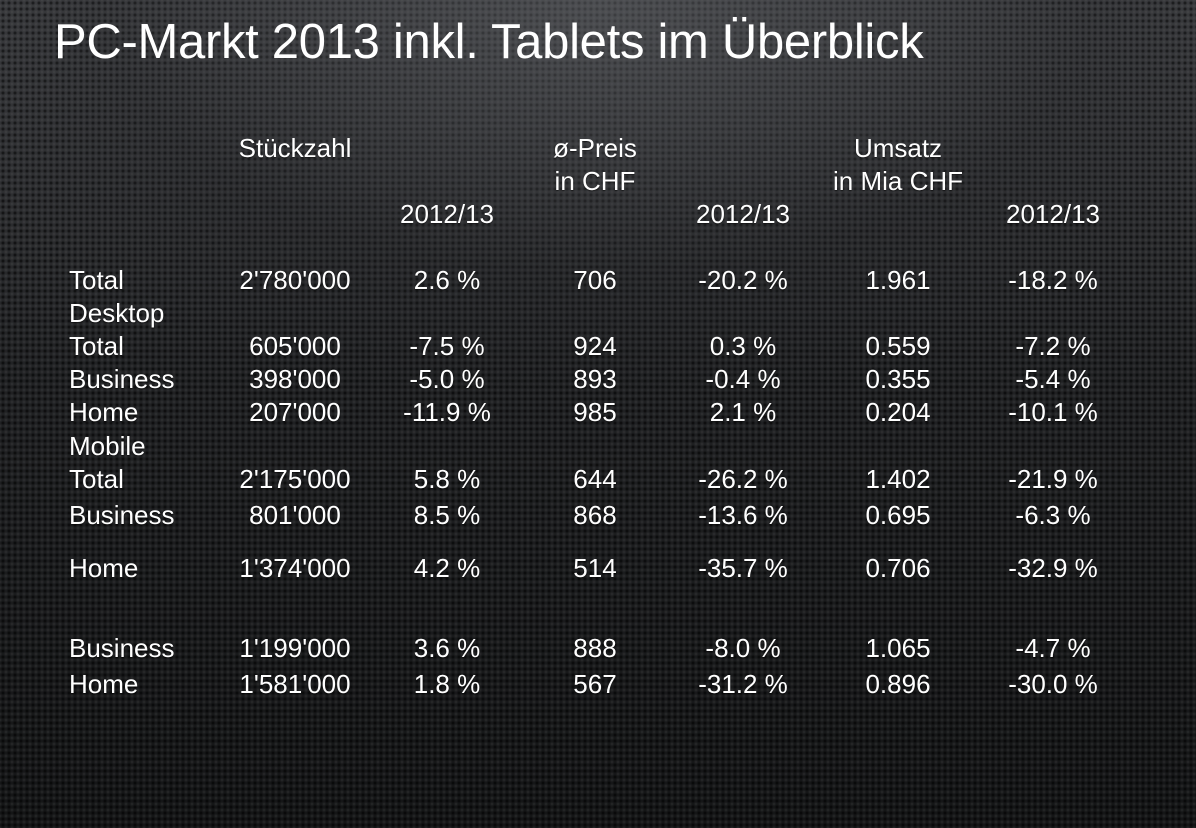 The image size is (1196, 828). I want to click on revenue-change-cell: -30.0 %, so click(1053, 684).